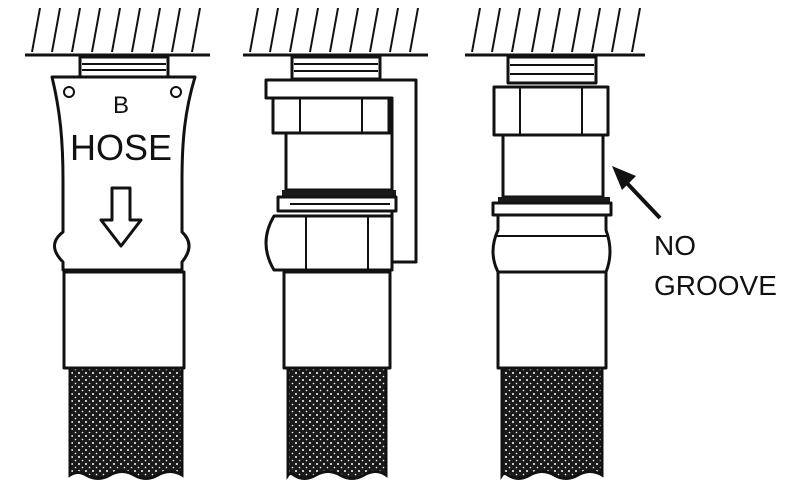 This screenshot has height=493, width=792. I want to click on down-arrow-icon, so click(121, 217).